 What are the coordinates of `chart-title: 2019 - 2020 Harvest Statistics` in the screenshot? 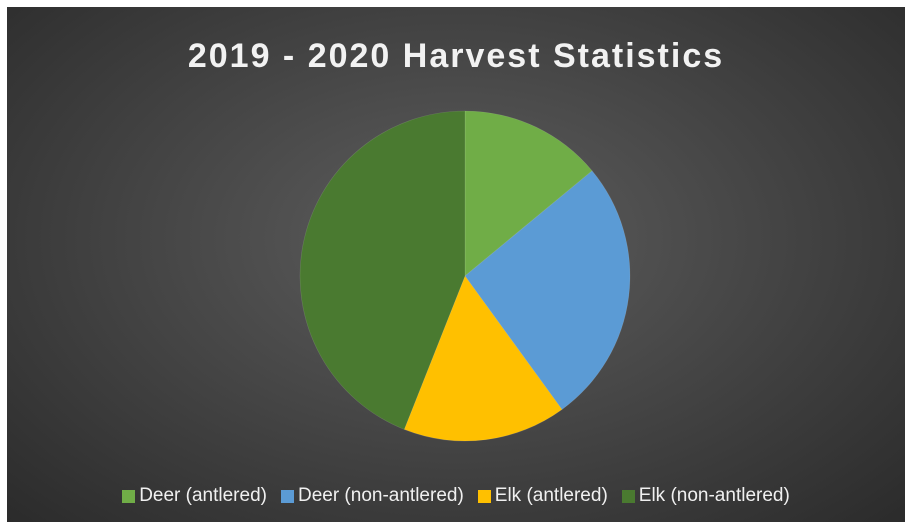 It's located at (456, 56).